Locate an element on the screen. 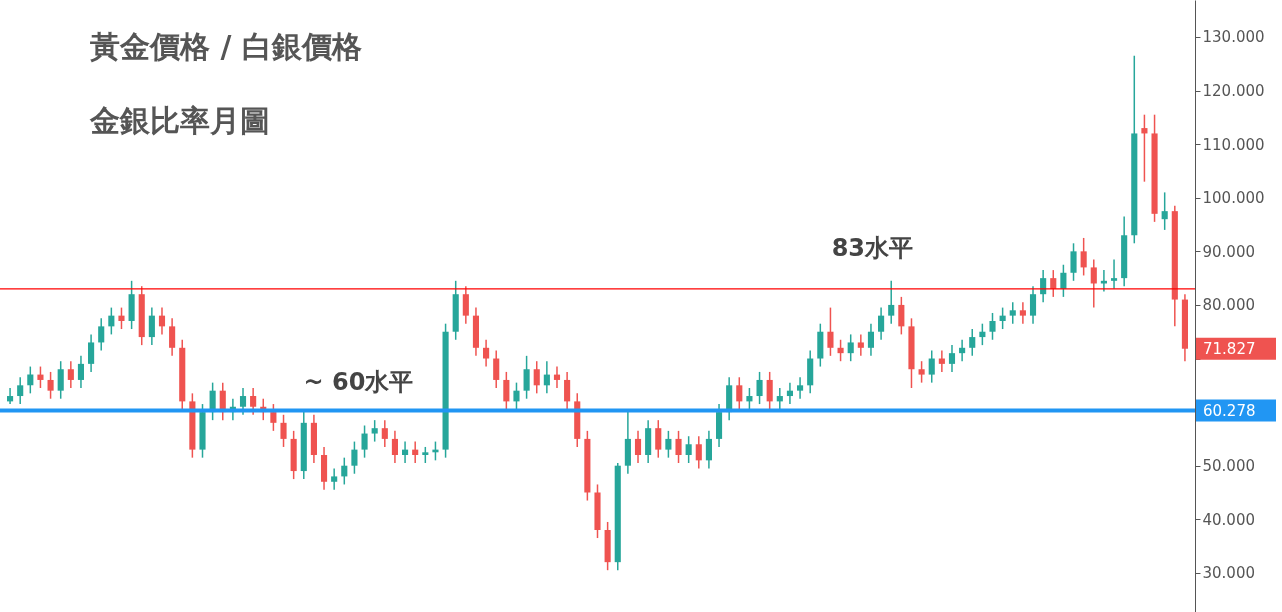 The height and width of the screenshot is (612, 1282). y-tick-label: 90.000 is located at coordinates (1228, 251).